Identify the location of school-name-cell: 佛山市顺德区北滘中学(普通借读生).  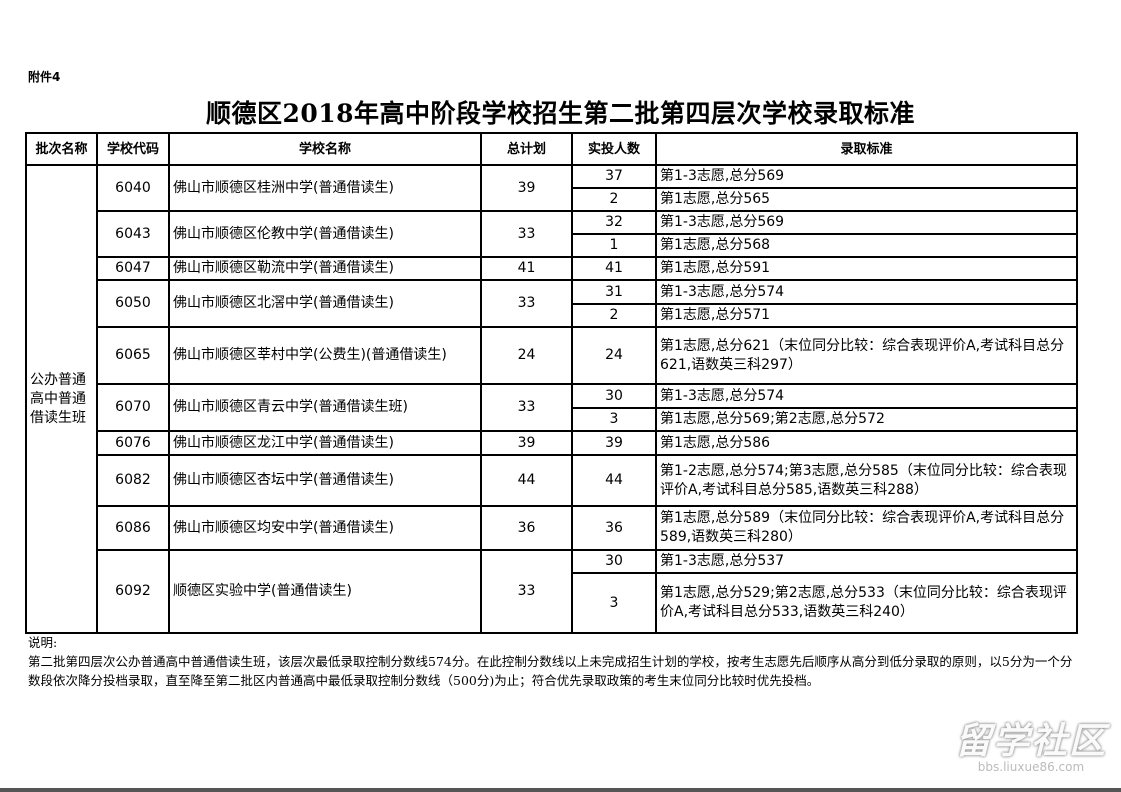
(325, 303).